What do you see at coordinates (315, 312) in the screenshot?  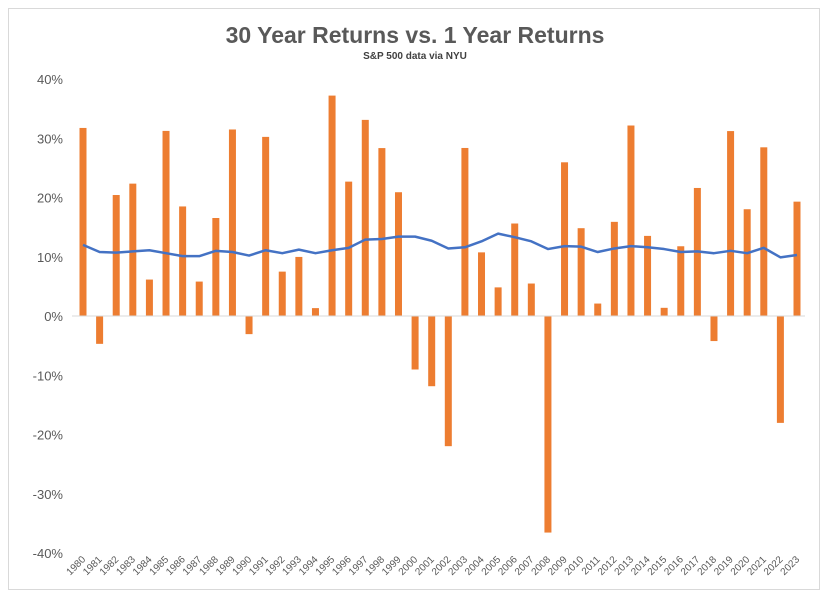 I see `bar-1994` at bounding box center [315, 312].